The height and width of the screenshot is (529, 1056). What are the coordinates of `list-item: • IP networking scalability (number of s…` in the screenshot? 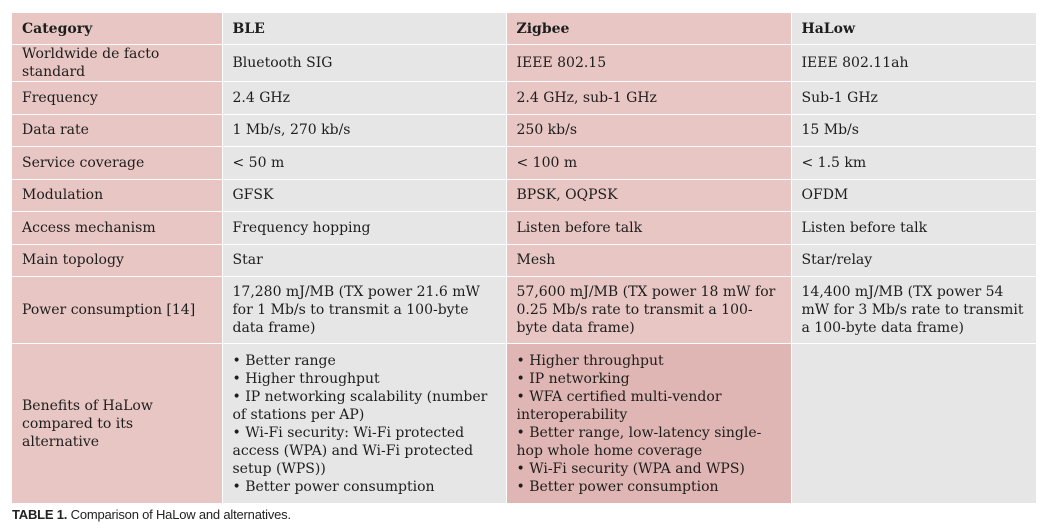 It's located at (360, 405).